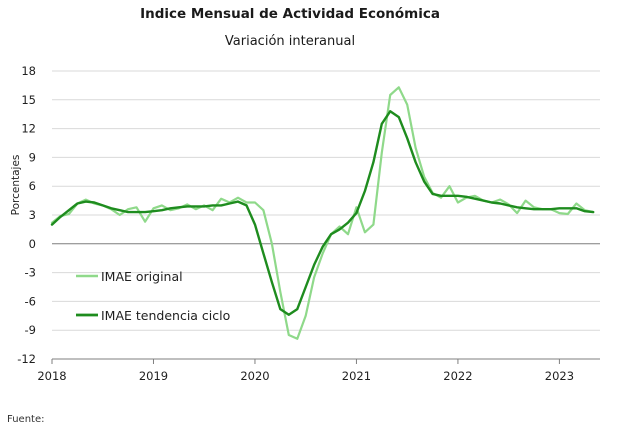 The image size is (640, 425). Describe the element at coordinates (30, 301) in the screenshot. I see `y-tick-label: -6` at that location.